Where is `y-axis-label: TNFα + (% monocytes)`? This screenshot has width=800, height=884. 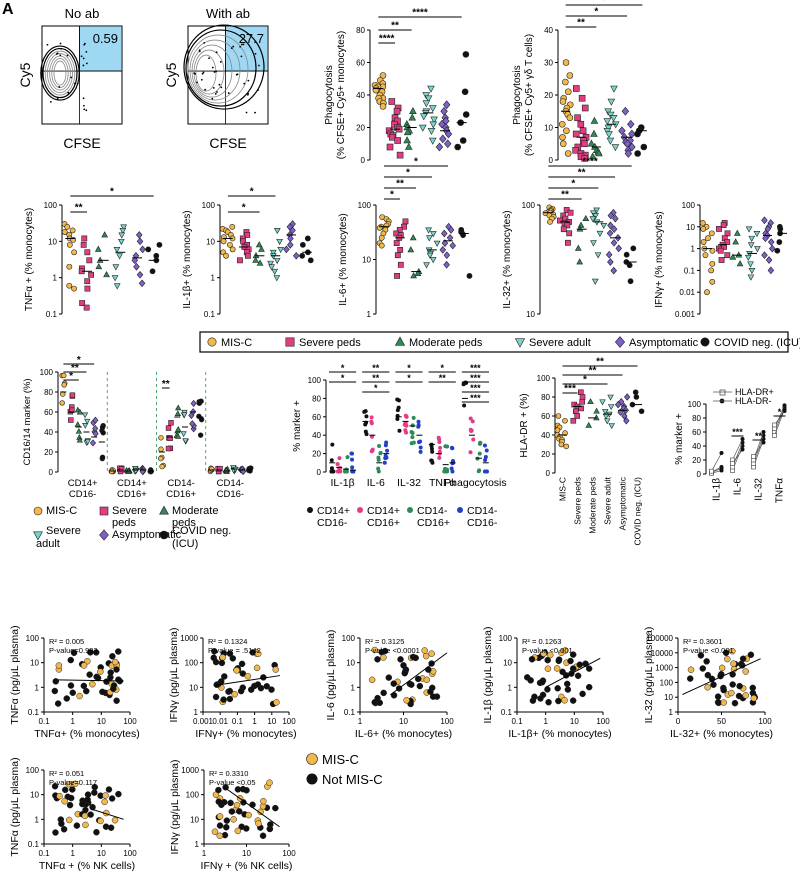
y-axis-label: TNFα + (% monocytes) is located at coordinates (29, 259).